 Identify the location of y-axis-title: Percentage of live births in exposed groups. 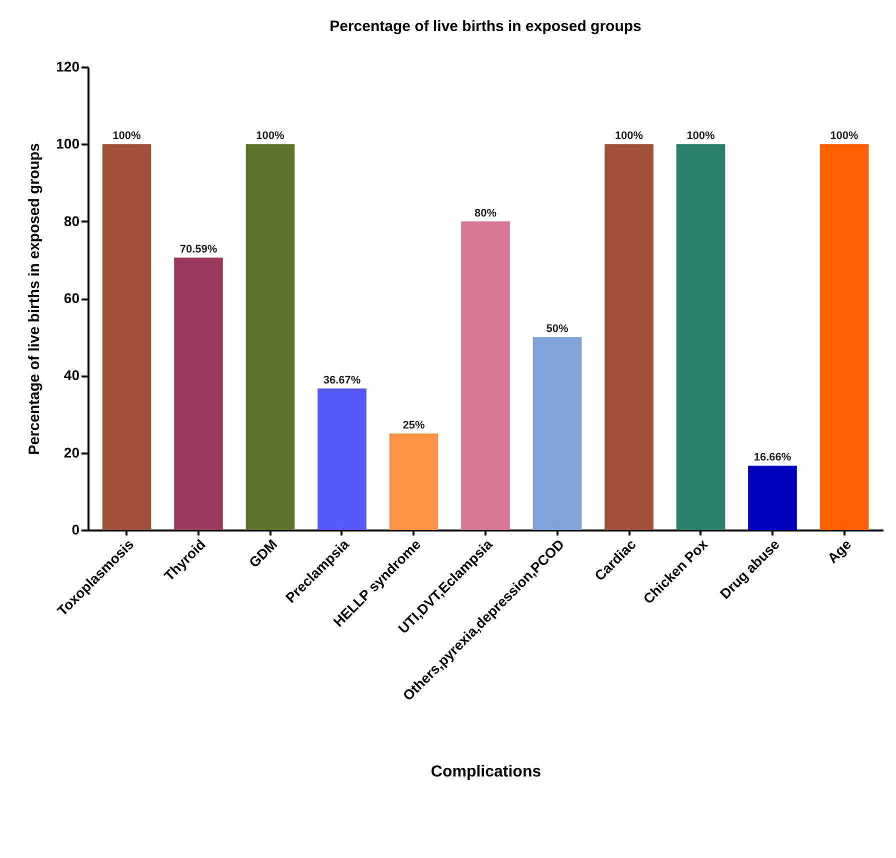
(35, 299).